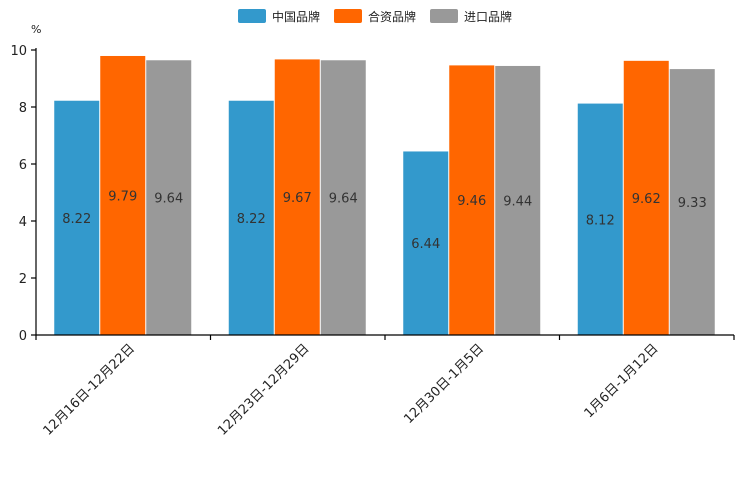 This screenshot has height=496, width=744. Describe the element at coordinates (23, 222) in the screenshot. I see `y-tick-label: 4` at that location.